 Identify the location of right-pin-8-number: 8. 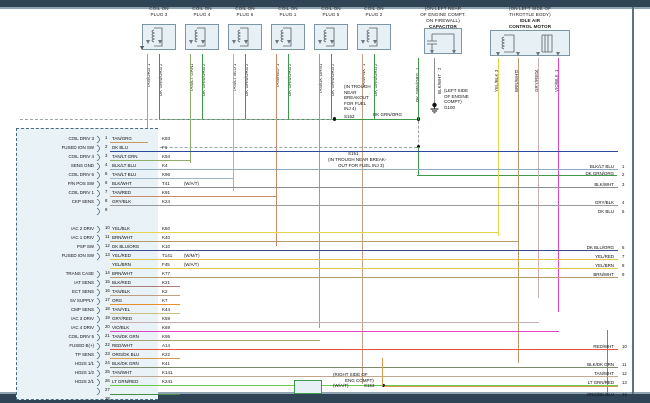
(623, 265).